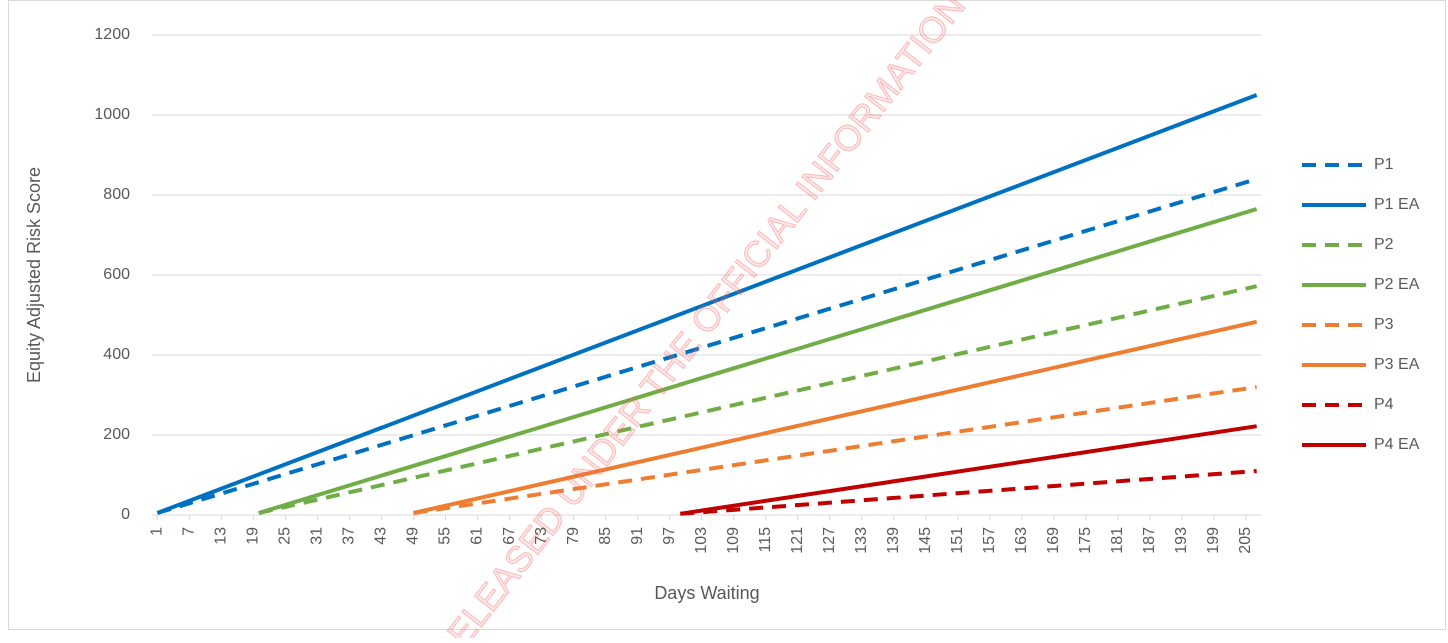 This screenshot has height=643, width=1448. I want to click on x-tick-label: 193, so click(1181, 540).